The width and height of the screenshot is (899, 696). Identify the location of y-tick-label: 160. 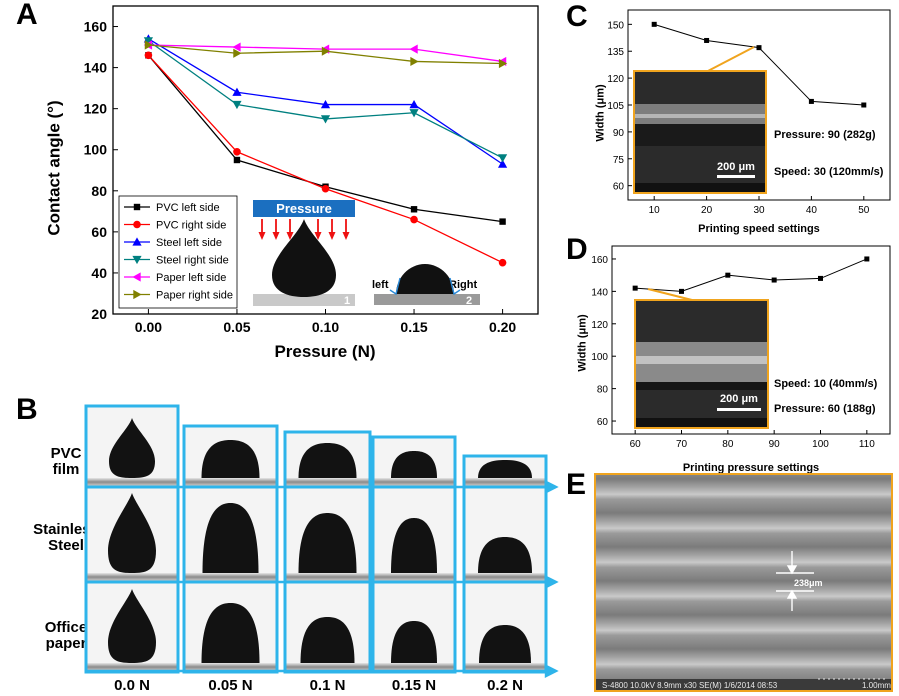
(96, 27).